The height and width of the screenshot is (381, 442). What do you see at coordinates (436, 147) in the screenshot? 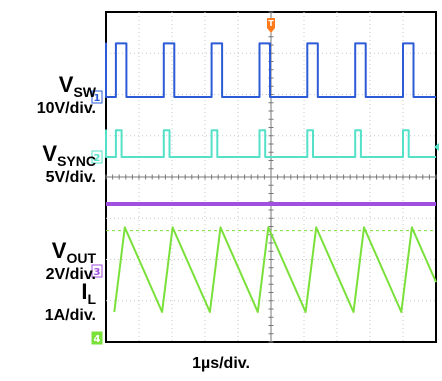
I see `trigger-level-marker` at bounding box center [436, 147].